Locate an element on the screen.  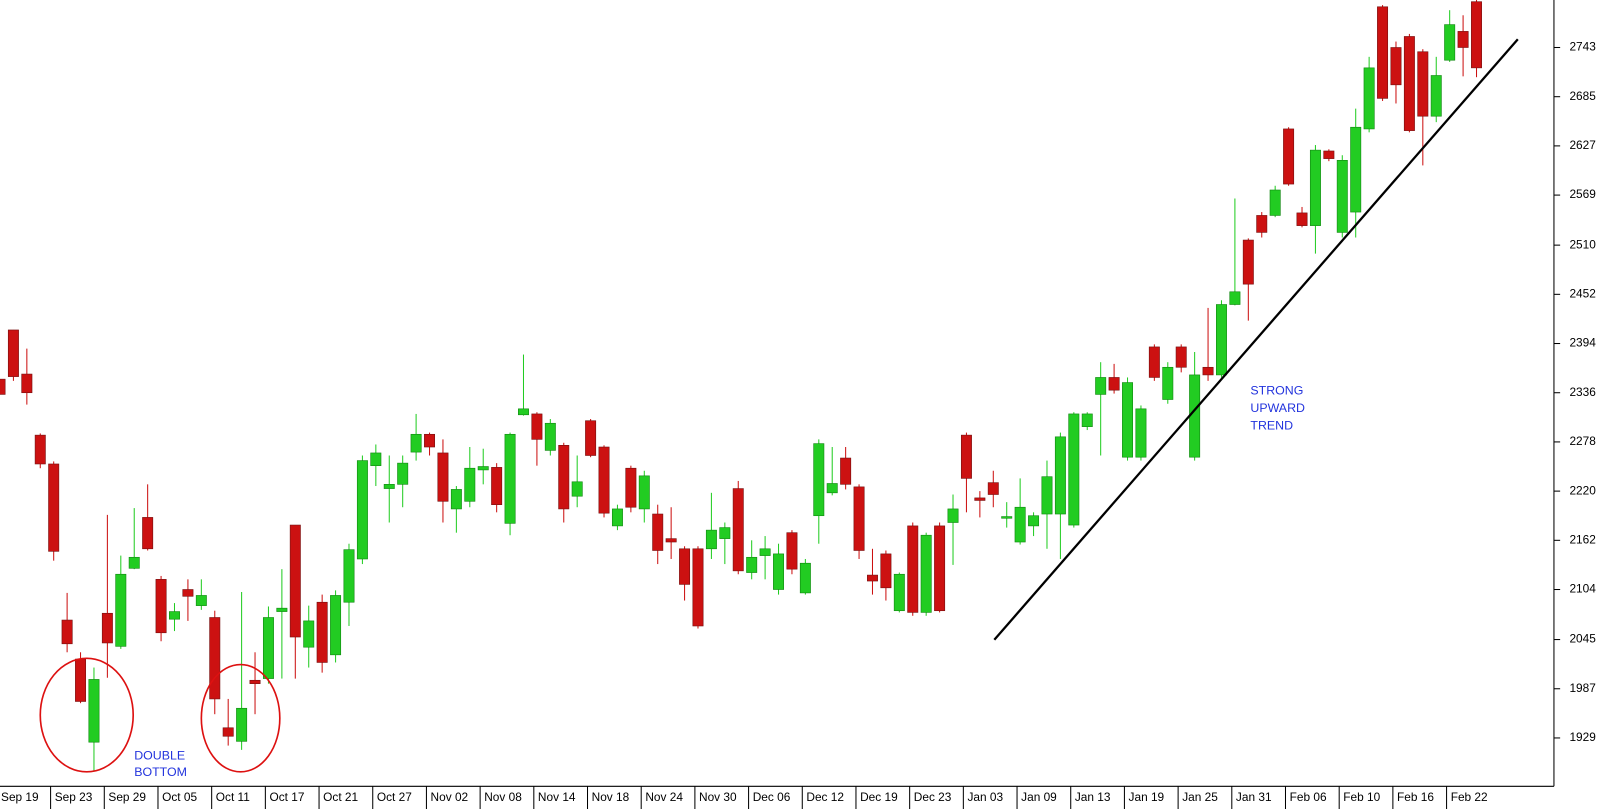
y-tick-label: 2162 is located at coordinates (1582, 539).